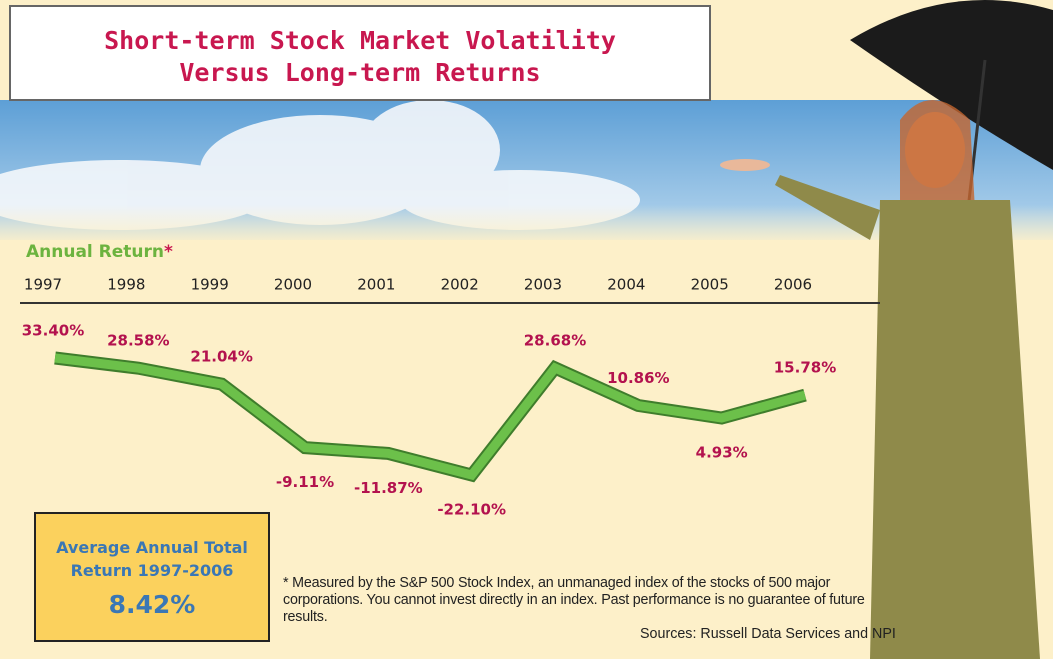 The width and height of the screenshot is (1053, 659). I want to click on x-tick-label: 1999, so click(210, 285).